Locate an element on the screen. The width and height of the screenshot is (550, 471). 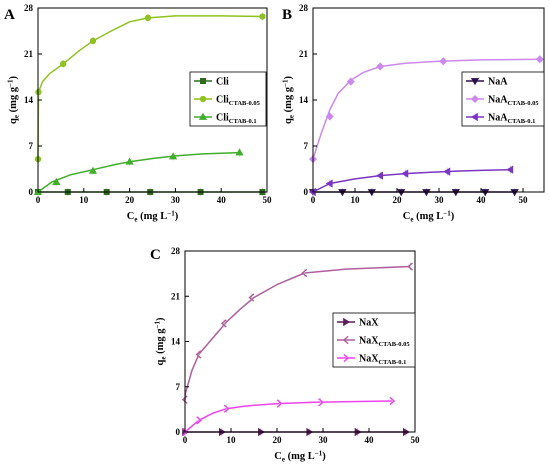
legend: NaX NaXCTAB-0.05 NaXCTAB-0.1 is located at coordinates (374, 340).